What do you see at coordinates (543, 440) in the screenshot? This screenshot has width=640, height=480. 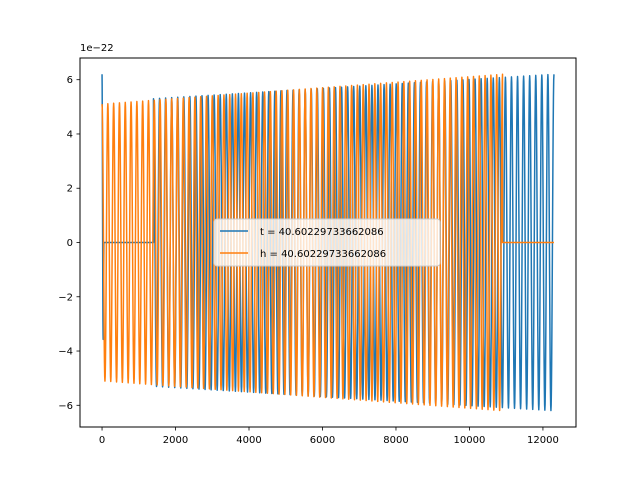 I see `x-tick-label: 12000` at bounding box center [543, 440].